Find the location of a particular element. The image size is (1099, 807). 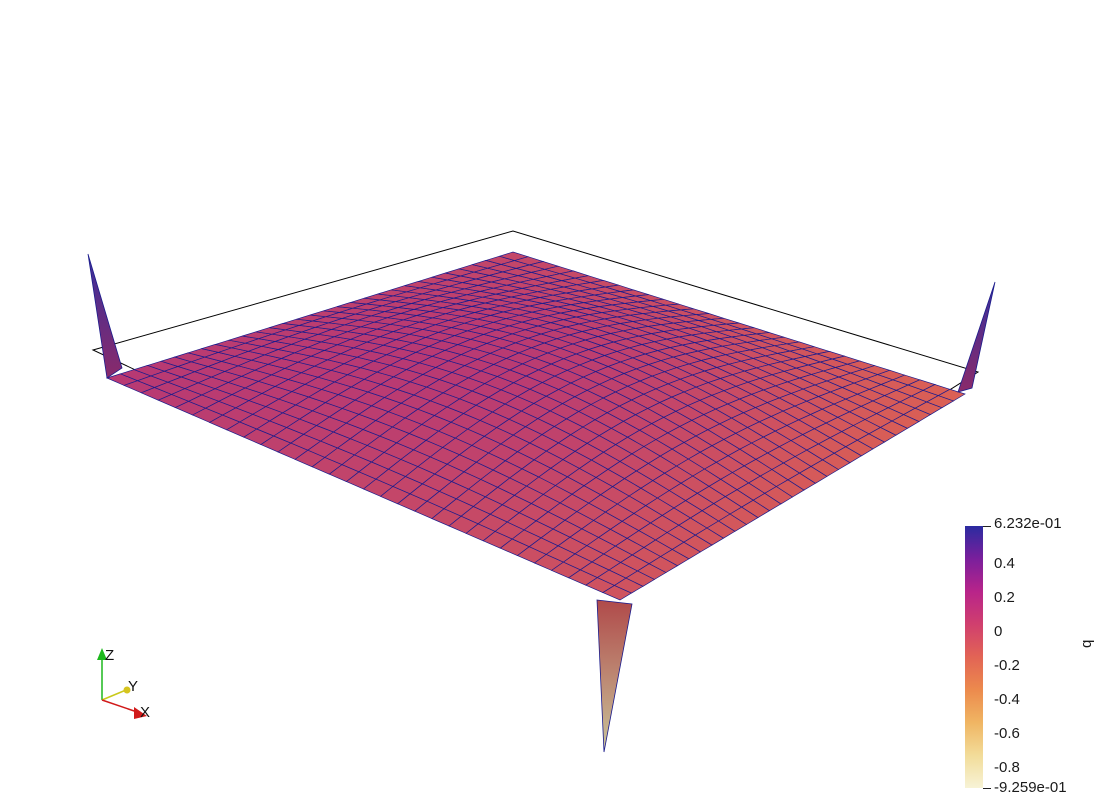

colorbar-max-label: 6.232e-01 is located at coordinates (1028, 523).